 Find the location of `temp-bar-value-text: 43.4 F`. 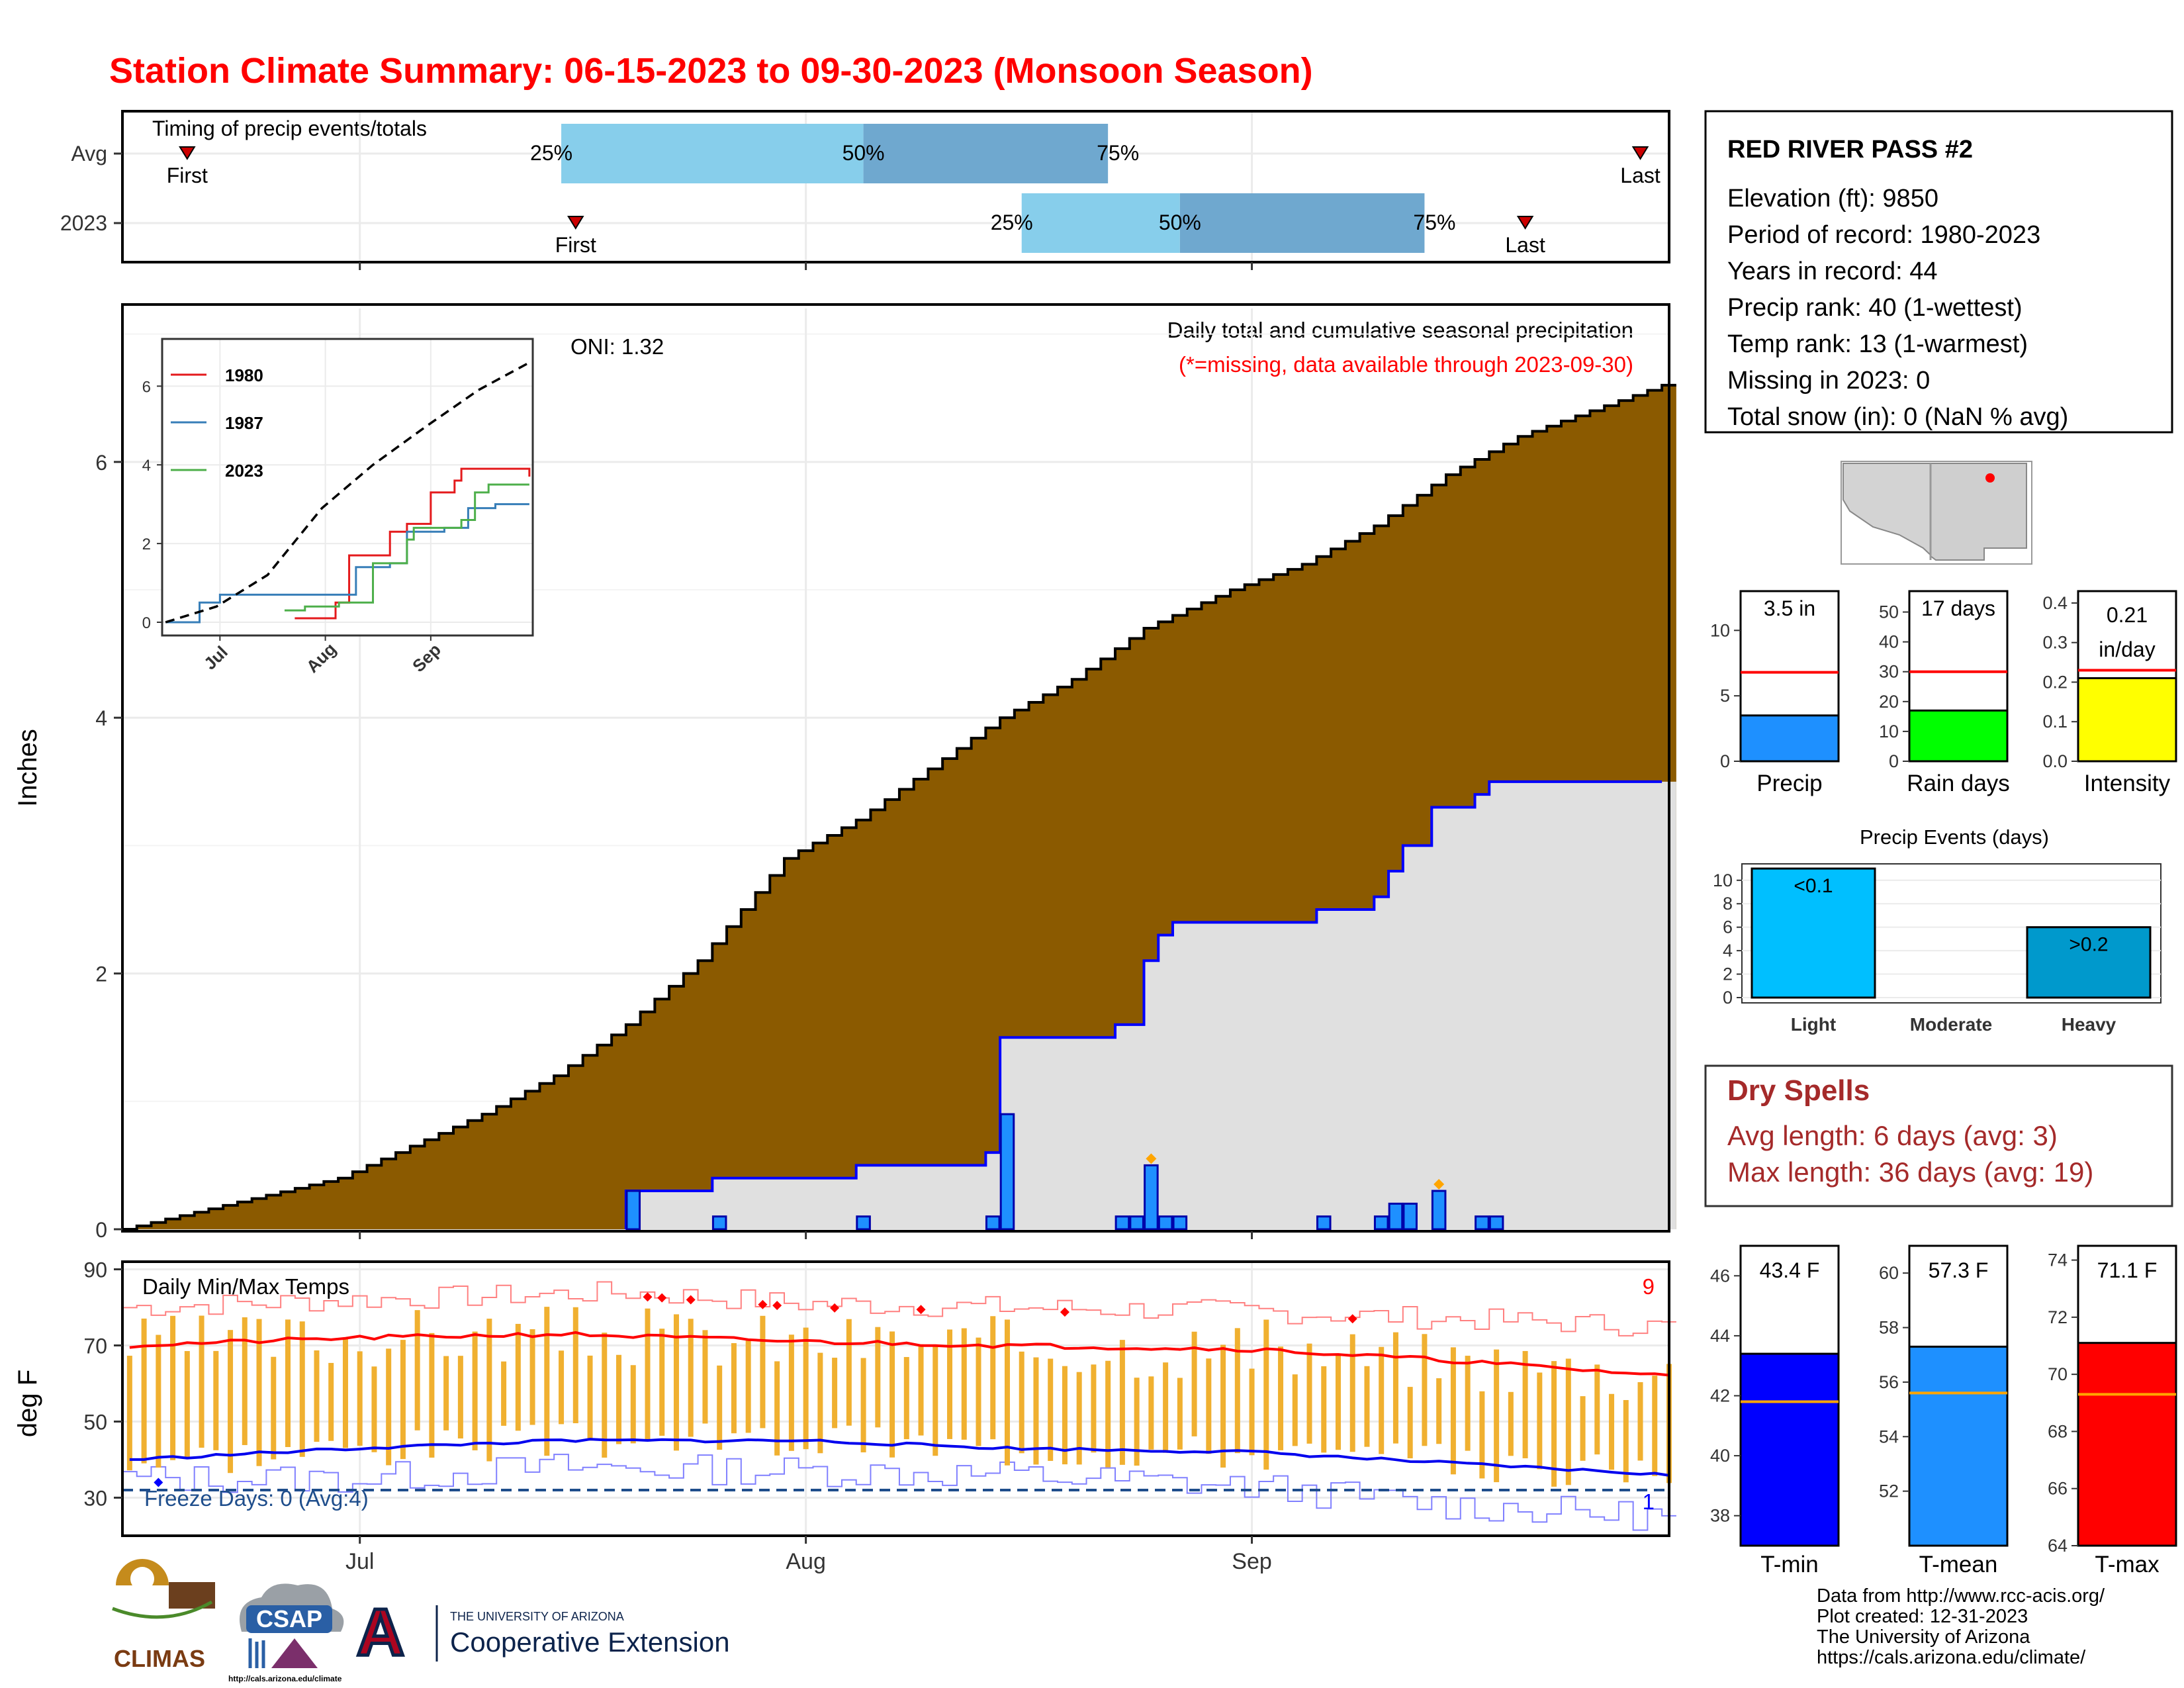

temp-bar-value-text: 43.4 F is located at coordinates (1790, 1270).